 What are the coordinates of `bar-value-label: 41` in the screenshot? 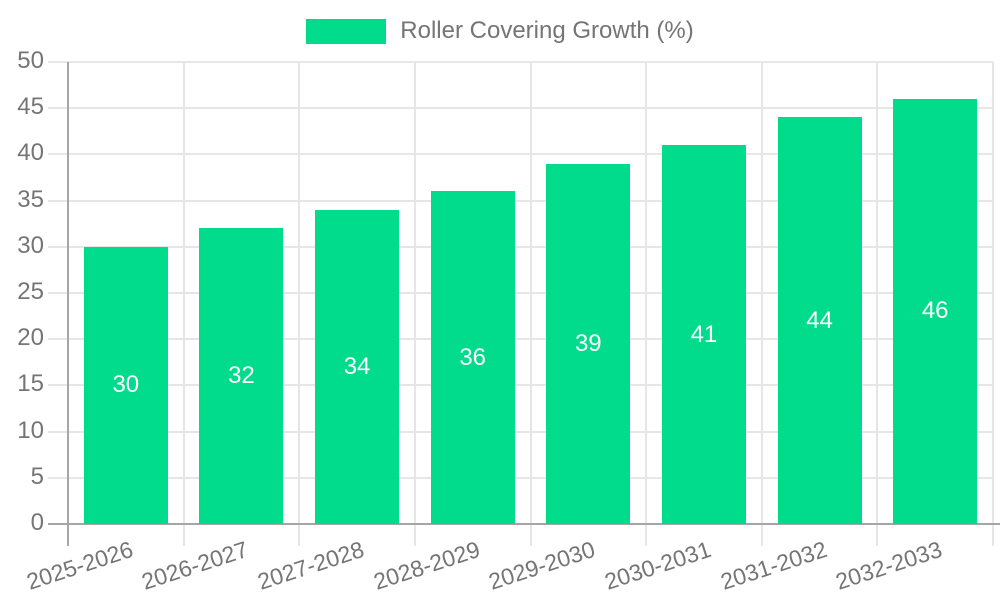 It's located at (704, 334).